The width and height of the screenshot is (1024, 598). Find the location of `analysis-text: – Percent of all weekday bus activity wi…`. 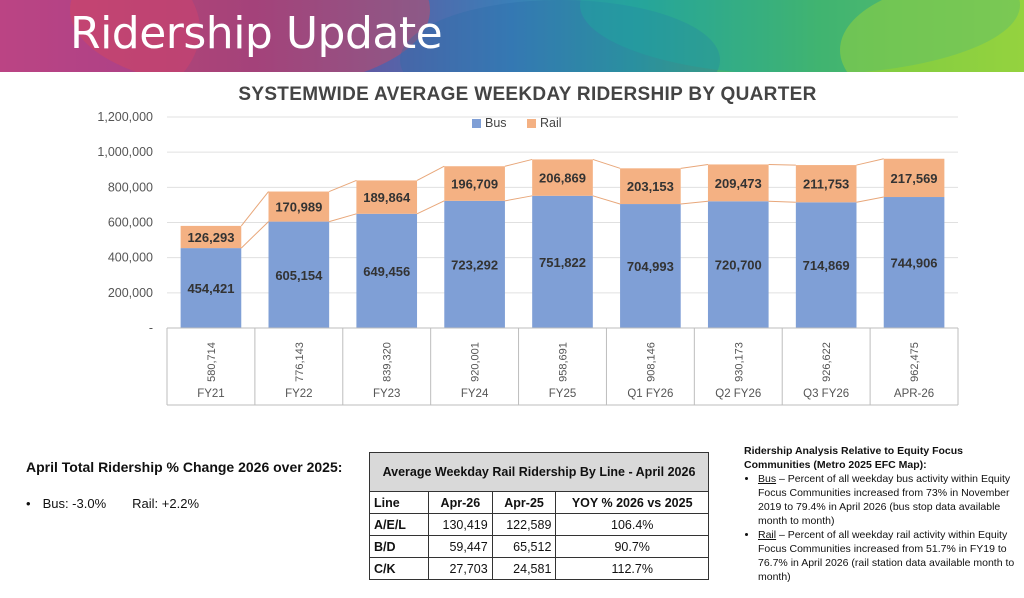

analysis-text: – Percent of all weekday bus activity wi… is located at coordinates (884, 500).